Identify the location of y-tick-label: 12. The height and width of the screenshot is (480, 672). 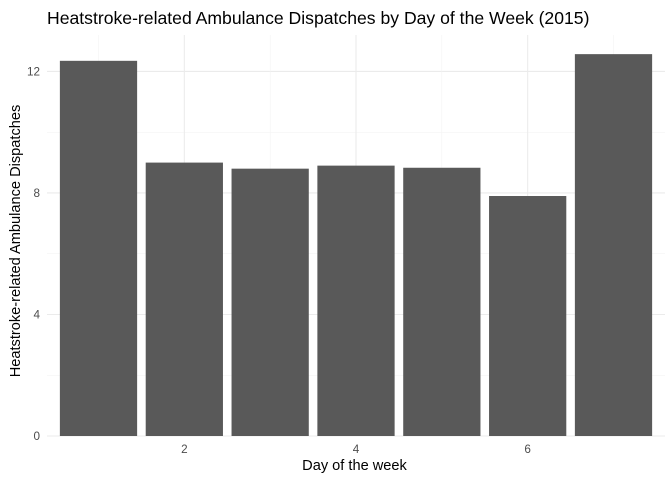
(33, 71).